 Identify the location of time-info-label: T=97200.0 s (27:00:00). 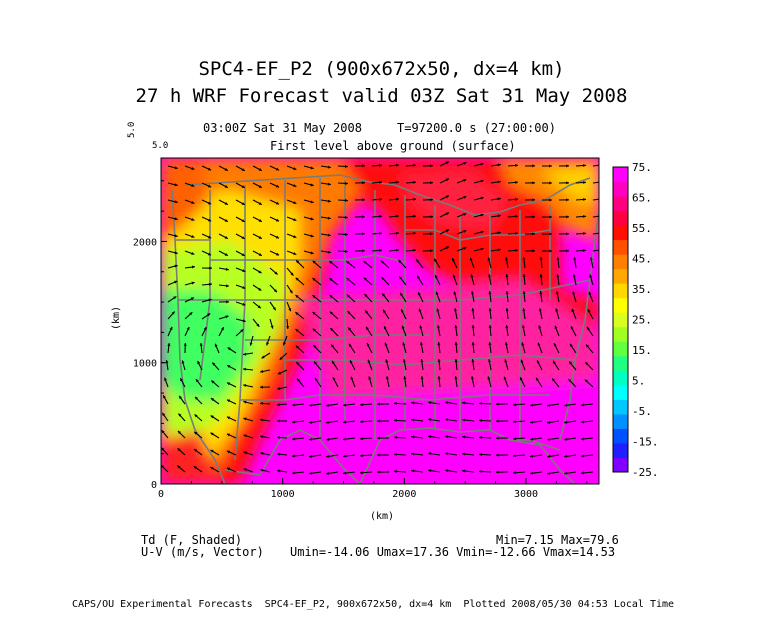
(476, 128).